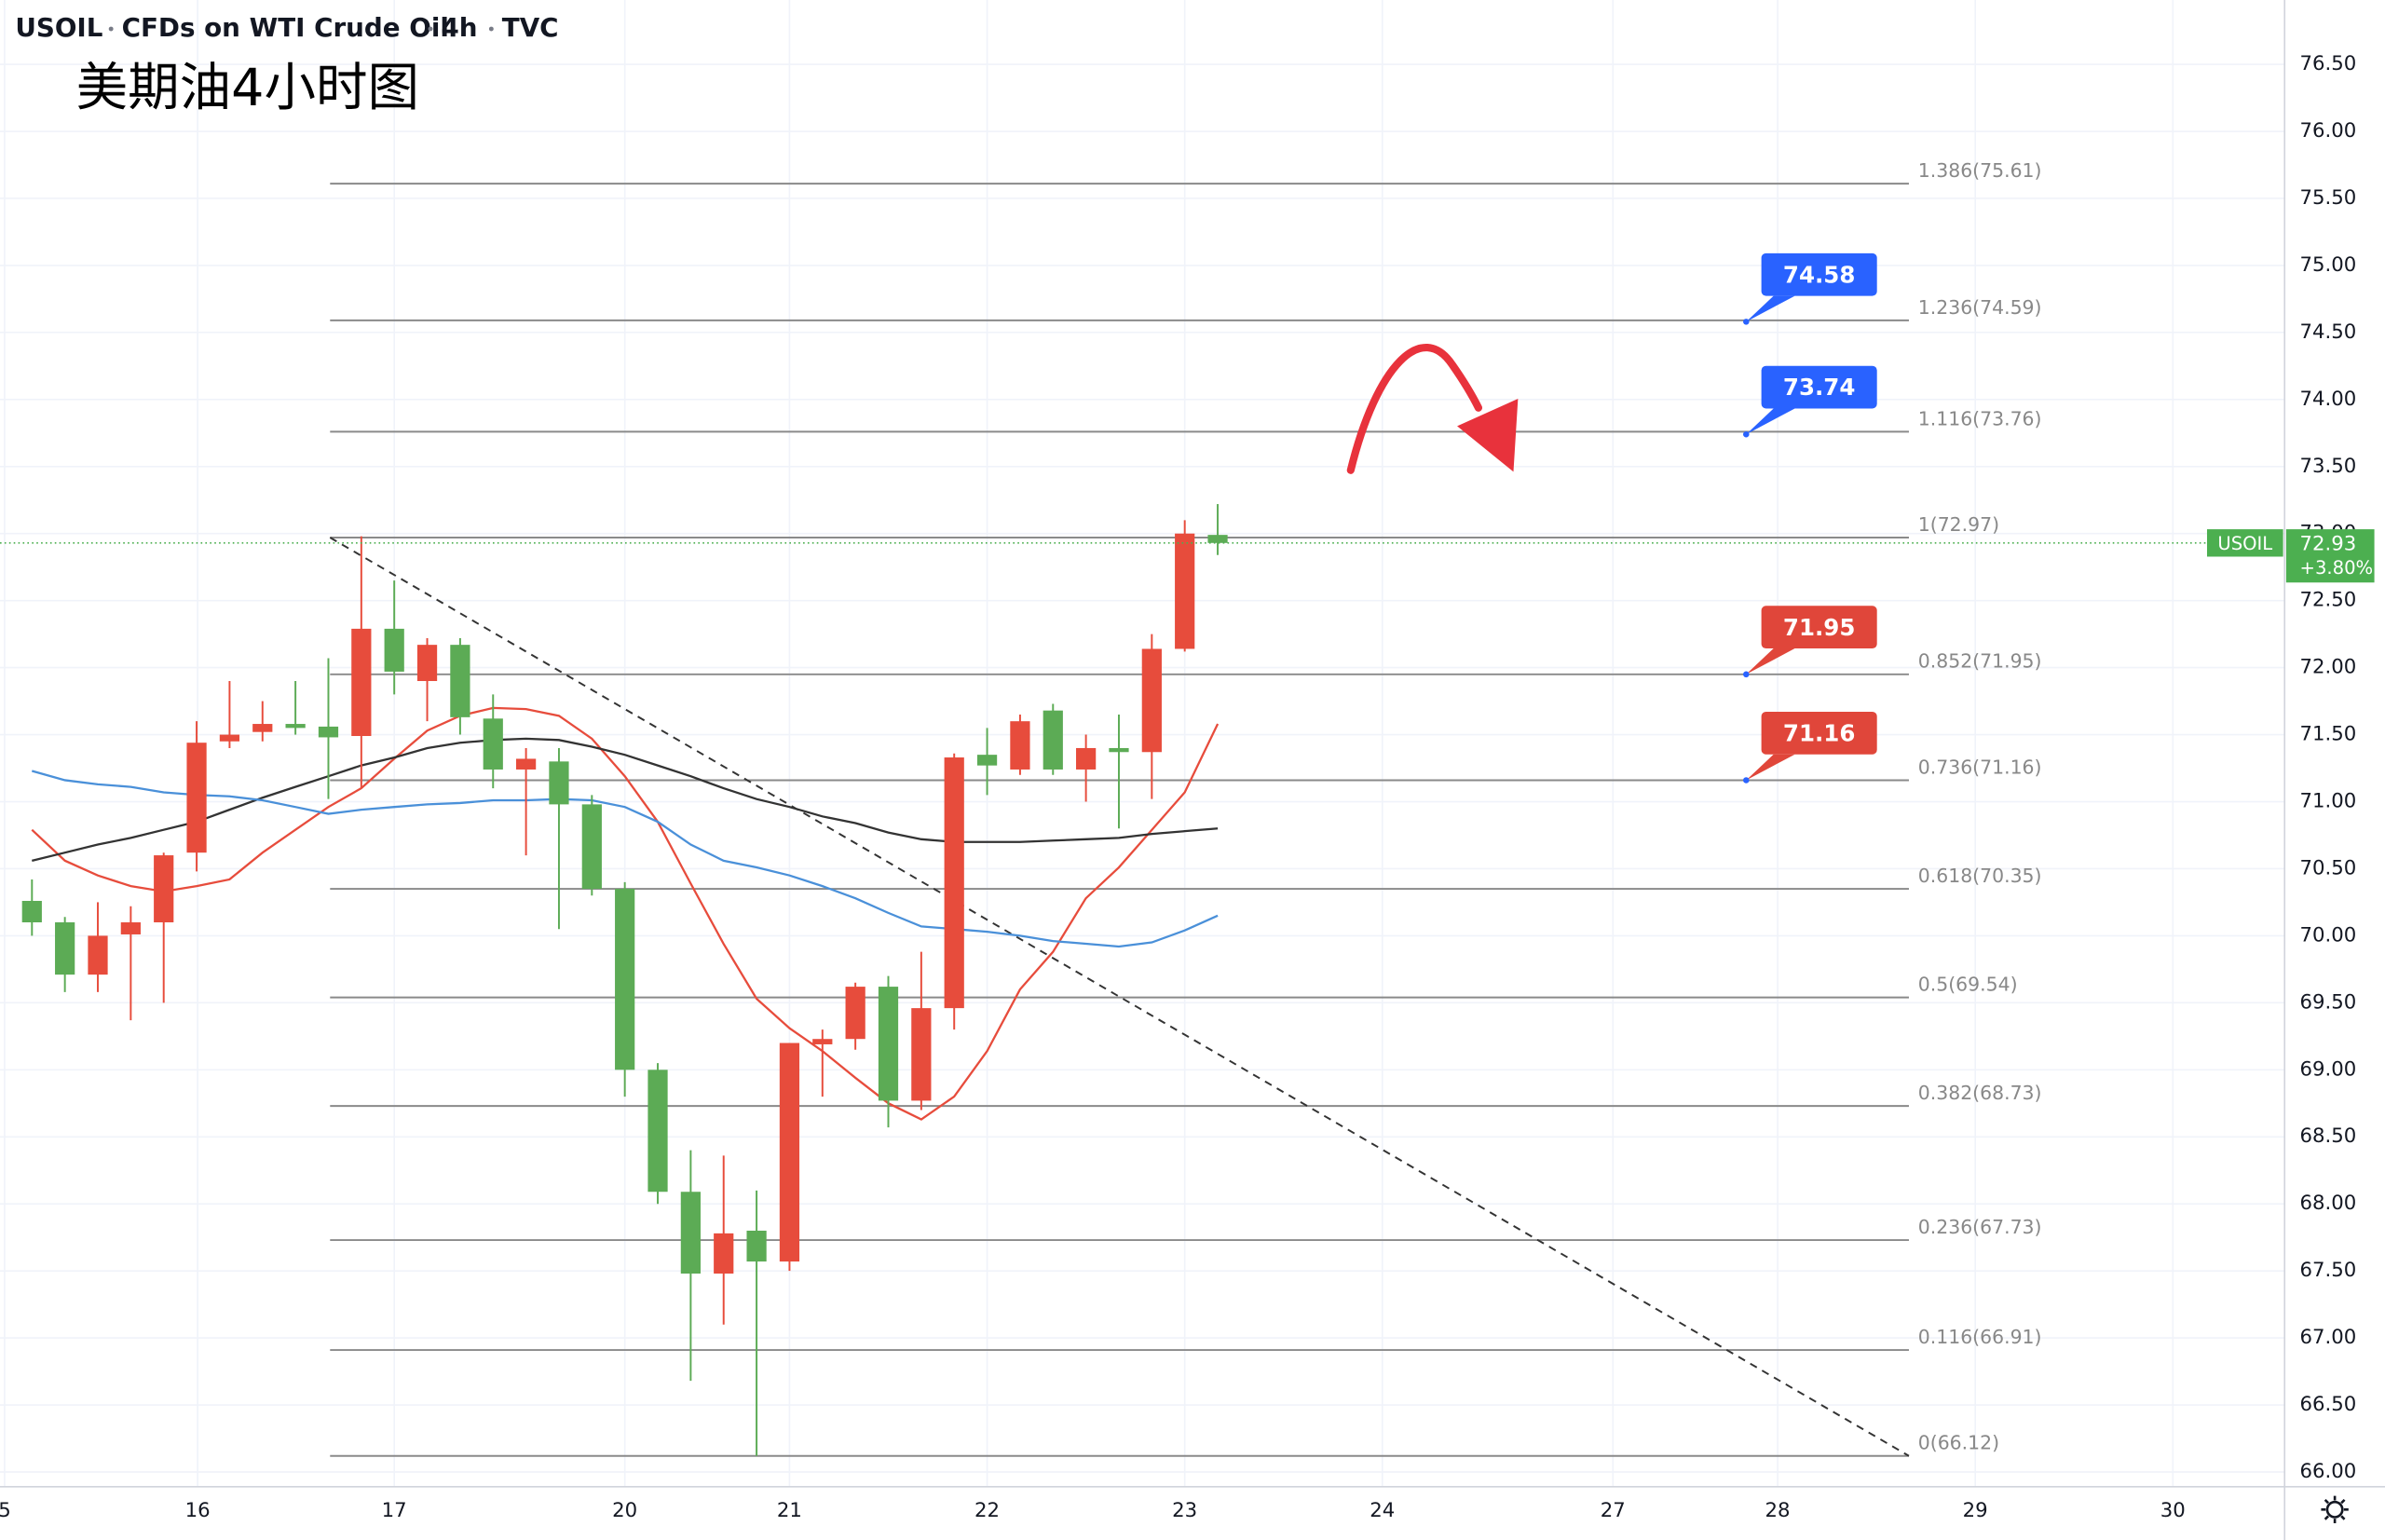 This screenshot has width=2385, height=1540. What do you see at coordinates (198, 1510) in the screenshot?
I see `x-tick-label: 16` at bounding box center [198, 1510].